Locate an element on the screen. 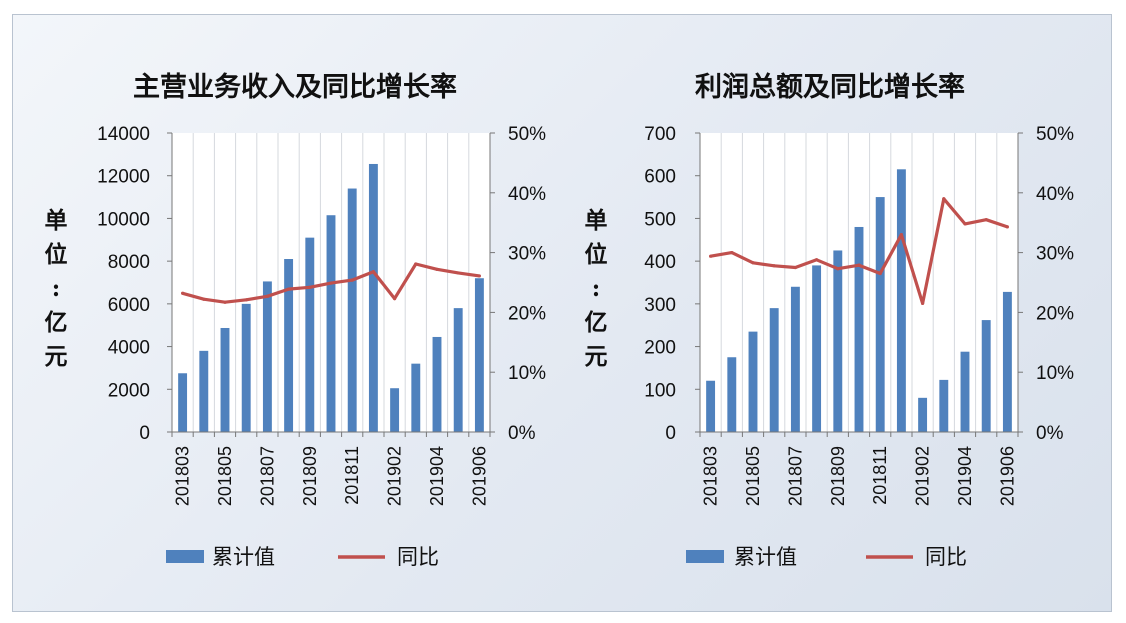  x-tick-label: 201902 is located at coordinates (923, 476).